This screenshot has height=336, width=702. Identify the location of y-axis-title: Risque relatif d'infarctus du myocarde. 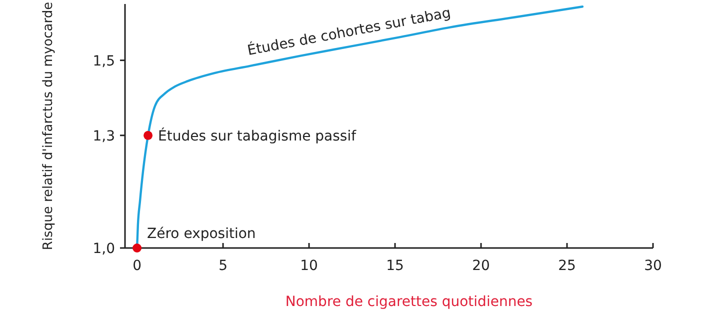
(48, 126).